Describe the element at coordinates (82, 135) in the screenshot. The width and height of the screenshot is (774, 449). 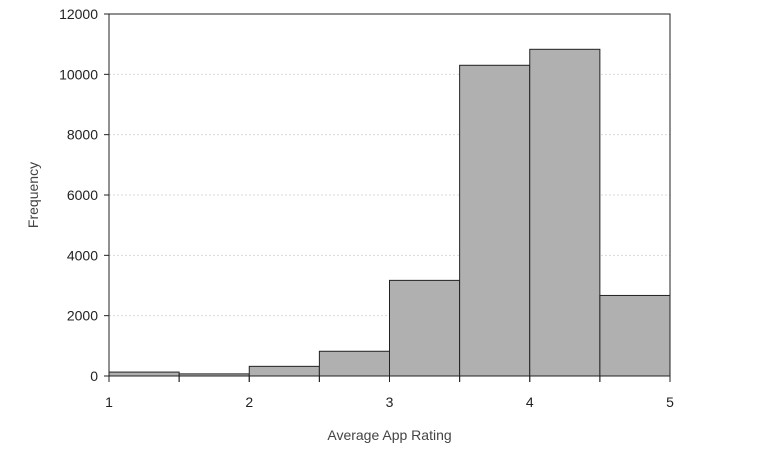
I see `y-tick-label: 8000` at that location.